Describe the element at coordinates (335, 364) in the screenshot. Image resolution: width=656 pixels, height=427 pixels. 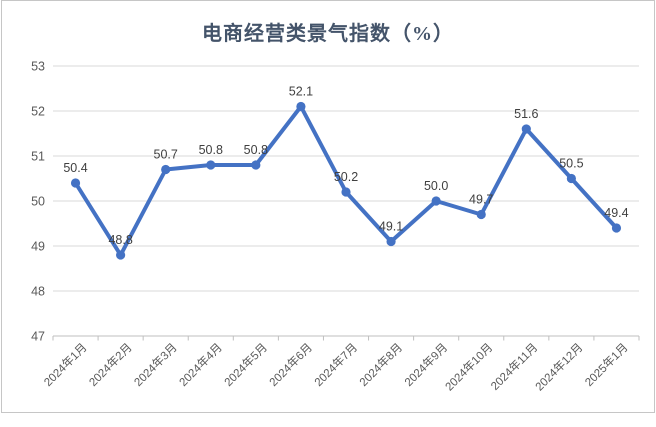
I see `x-axis-tick-label: 2024年7月` at that location.